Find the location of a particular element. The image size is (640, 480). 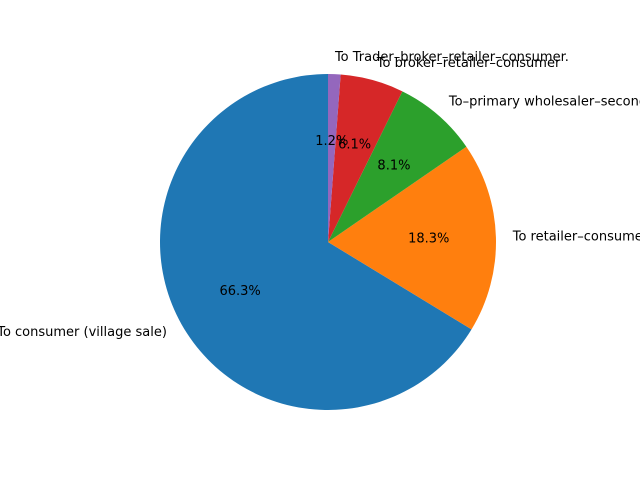

slice-label: To broker–retailer–consumer is located at coordinates (468, 63).